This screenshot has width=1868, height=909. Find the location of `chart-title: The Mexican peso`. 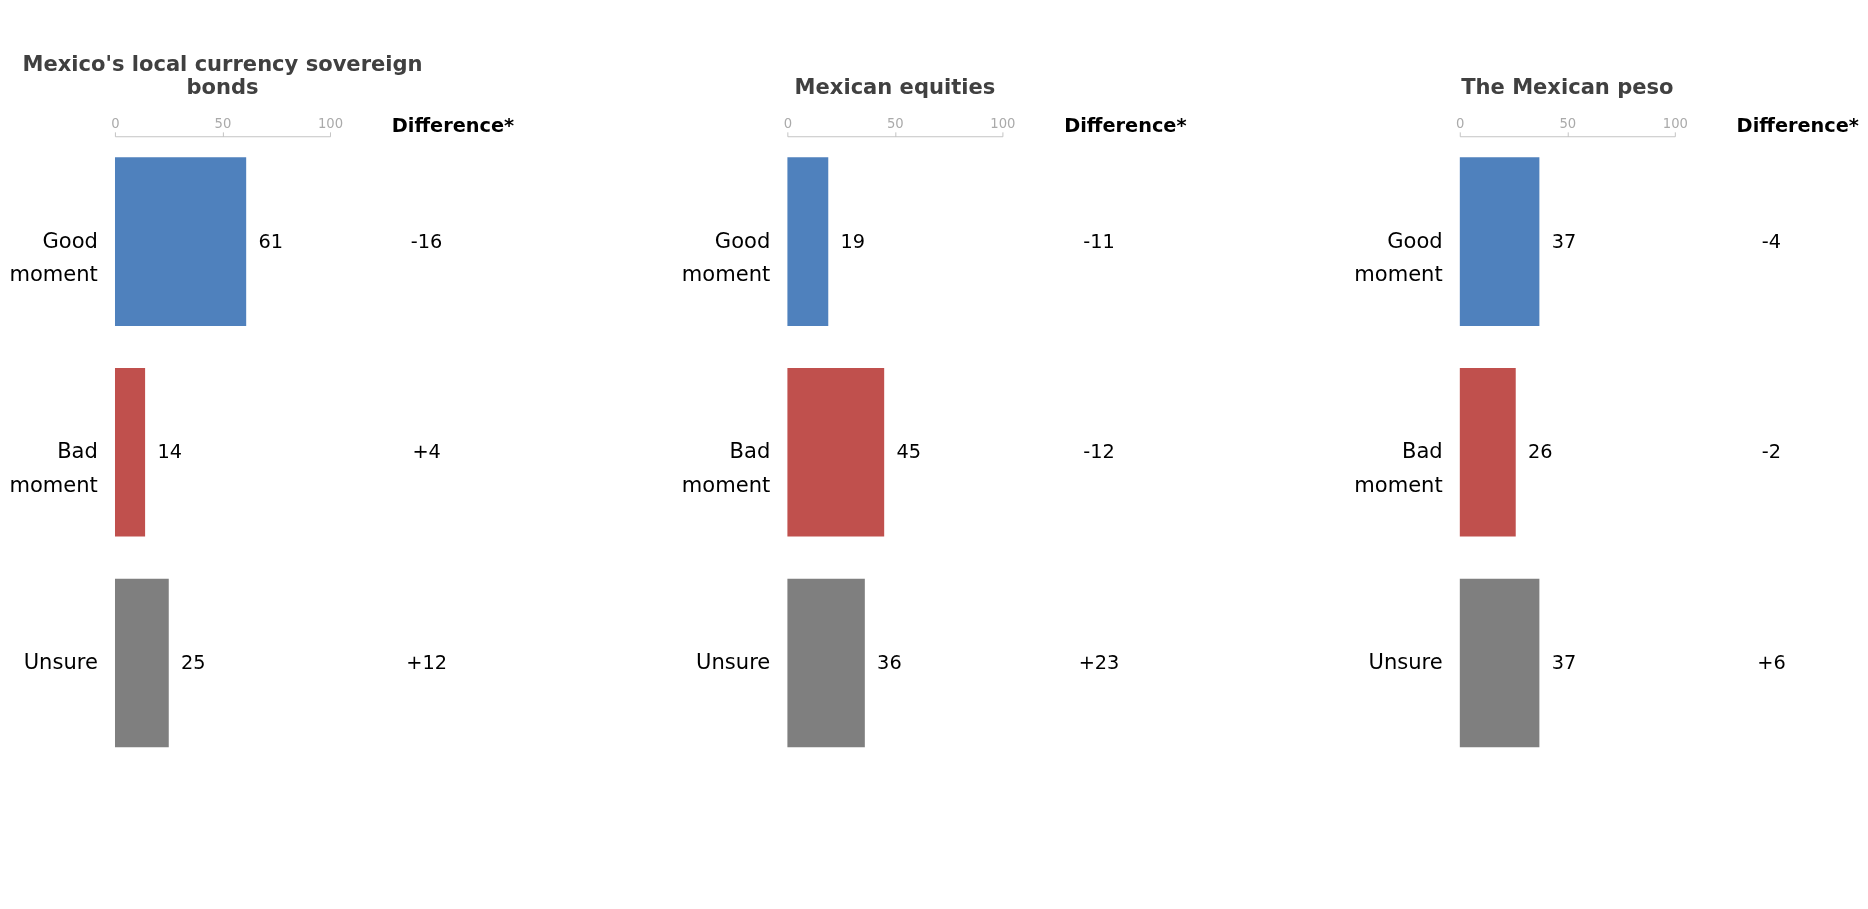

chart-title: The Mexican peso is located at coordinates (1567, 87).